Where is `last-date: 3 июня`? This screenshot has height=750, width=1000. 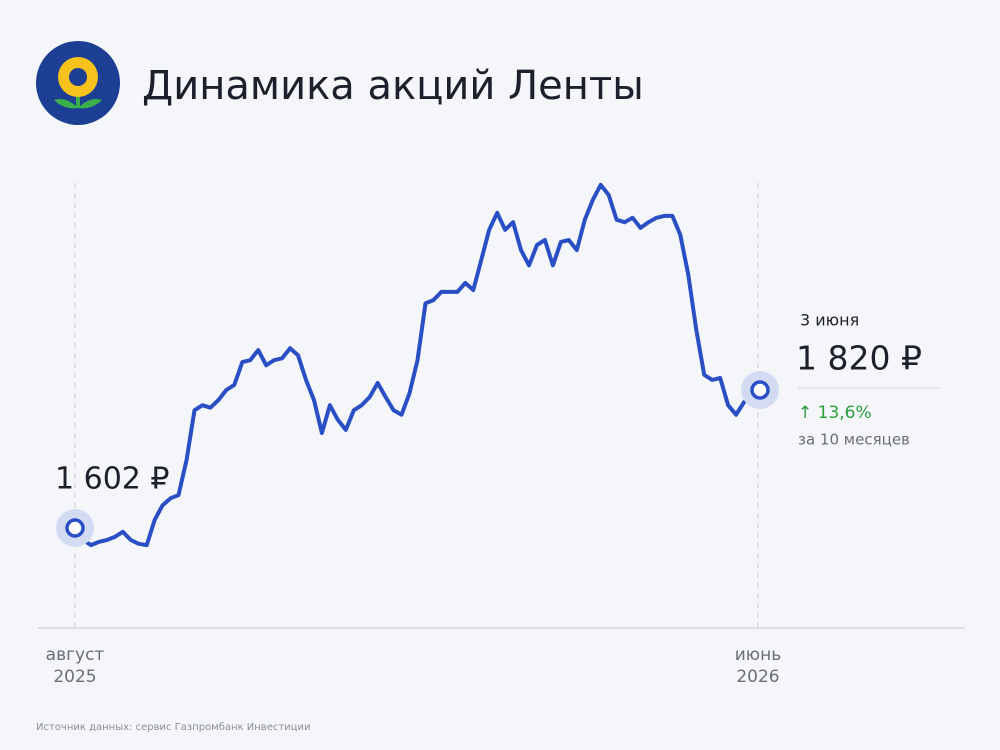 last-date: 3 июня is located at coordinates (829, 320).